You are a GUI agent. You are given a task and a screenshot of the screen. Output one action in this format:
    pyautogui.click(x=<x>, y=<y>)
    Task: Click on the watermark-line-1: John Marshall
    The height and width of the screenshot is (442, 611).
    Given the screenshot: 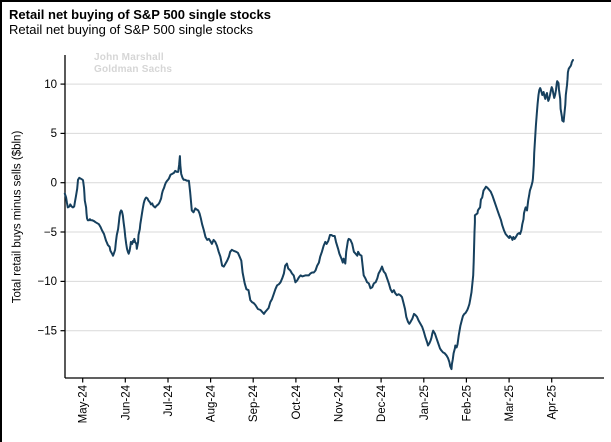 What is the action you would take?
    pyautogui.click(x=129, y=57)
    